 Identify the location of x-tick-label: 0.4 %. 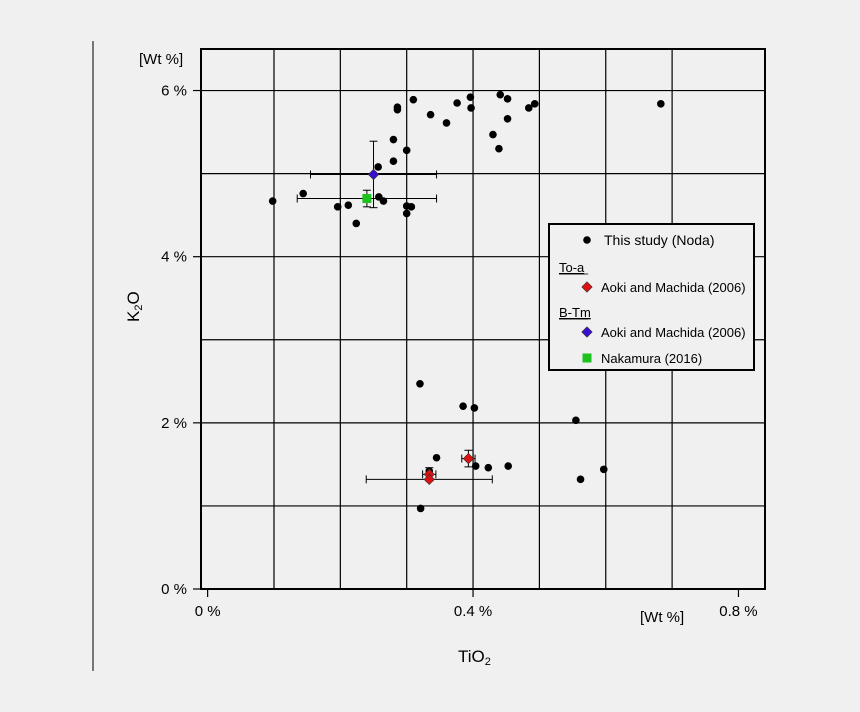
(473, 611).